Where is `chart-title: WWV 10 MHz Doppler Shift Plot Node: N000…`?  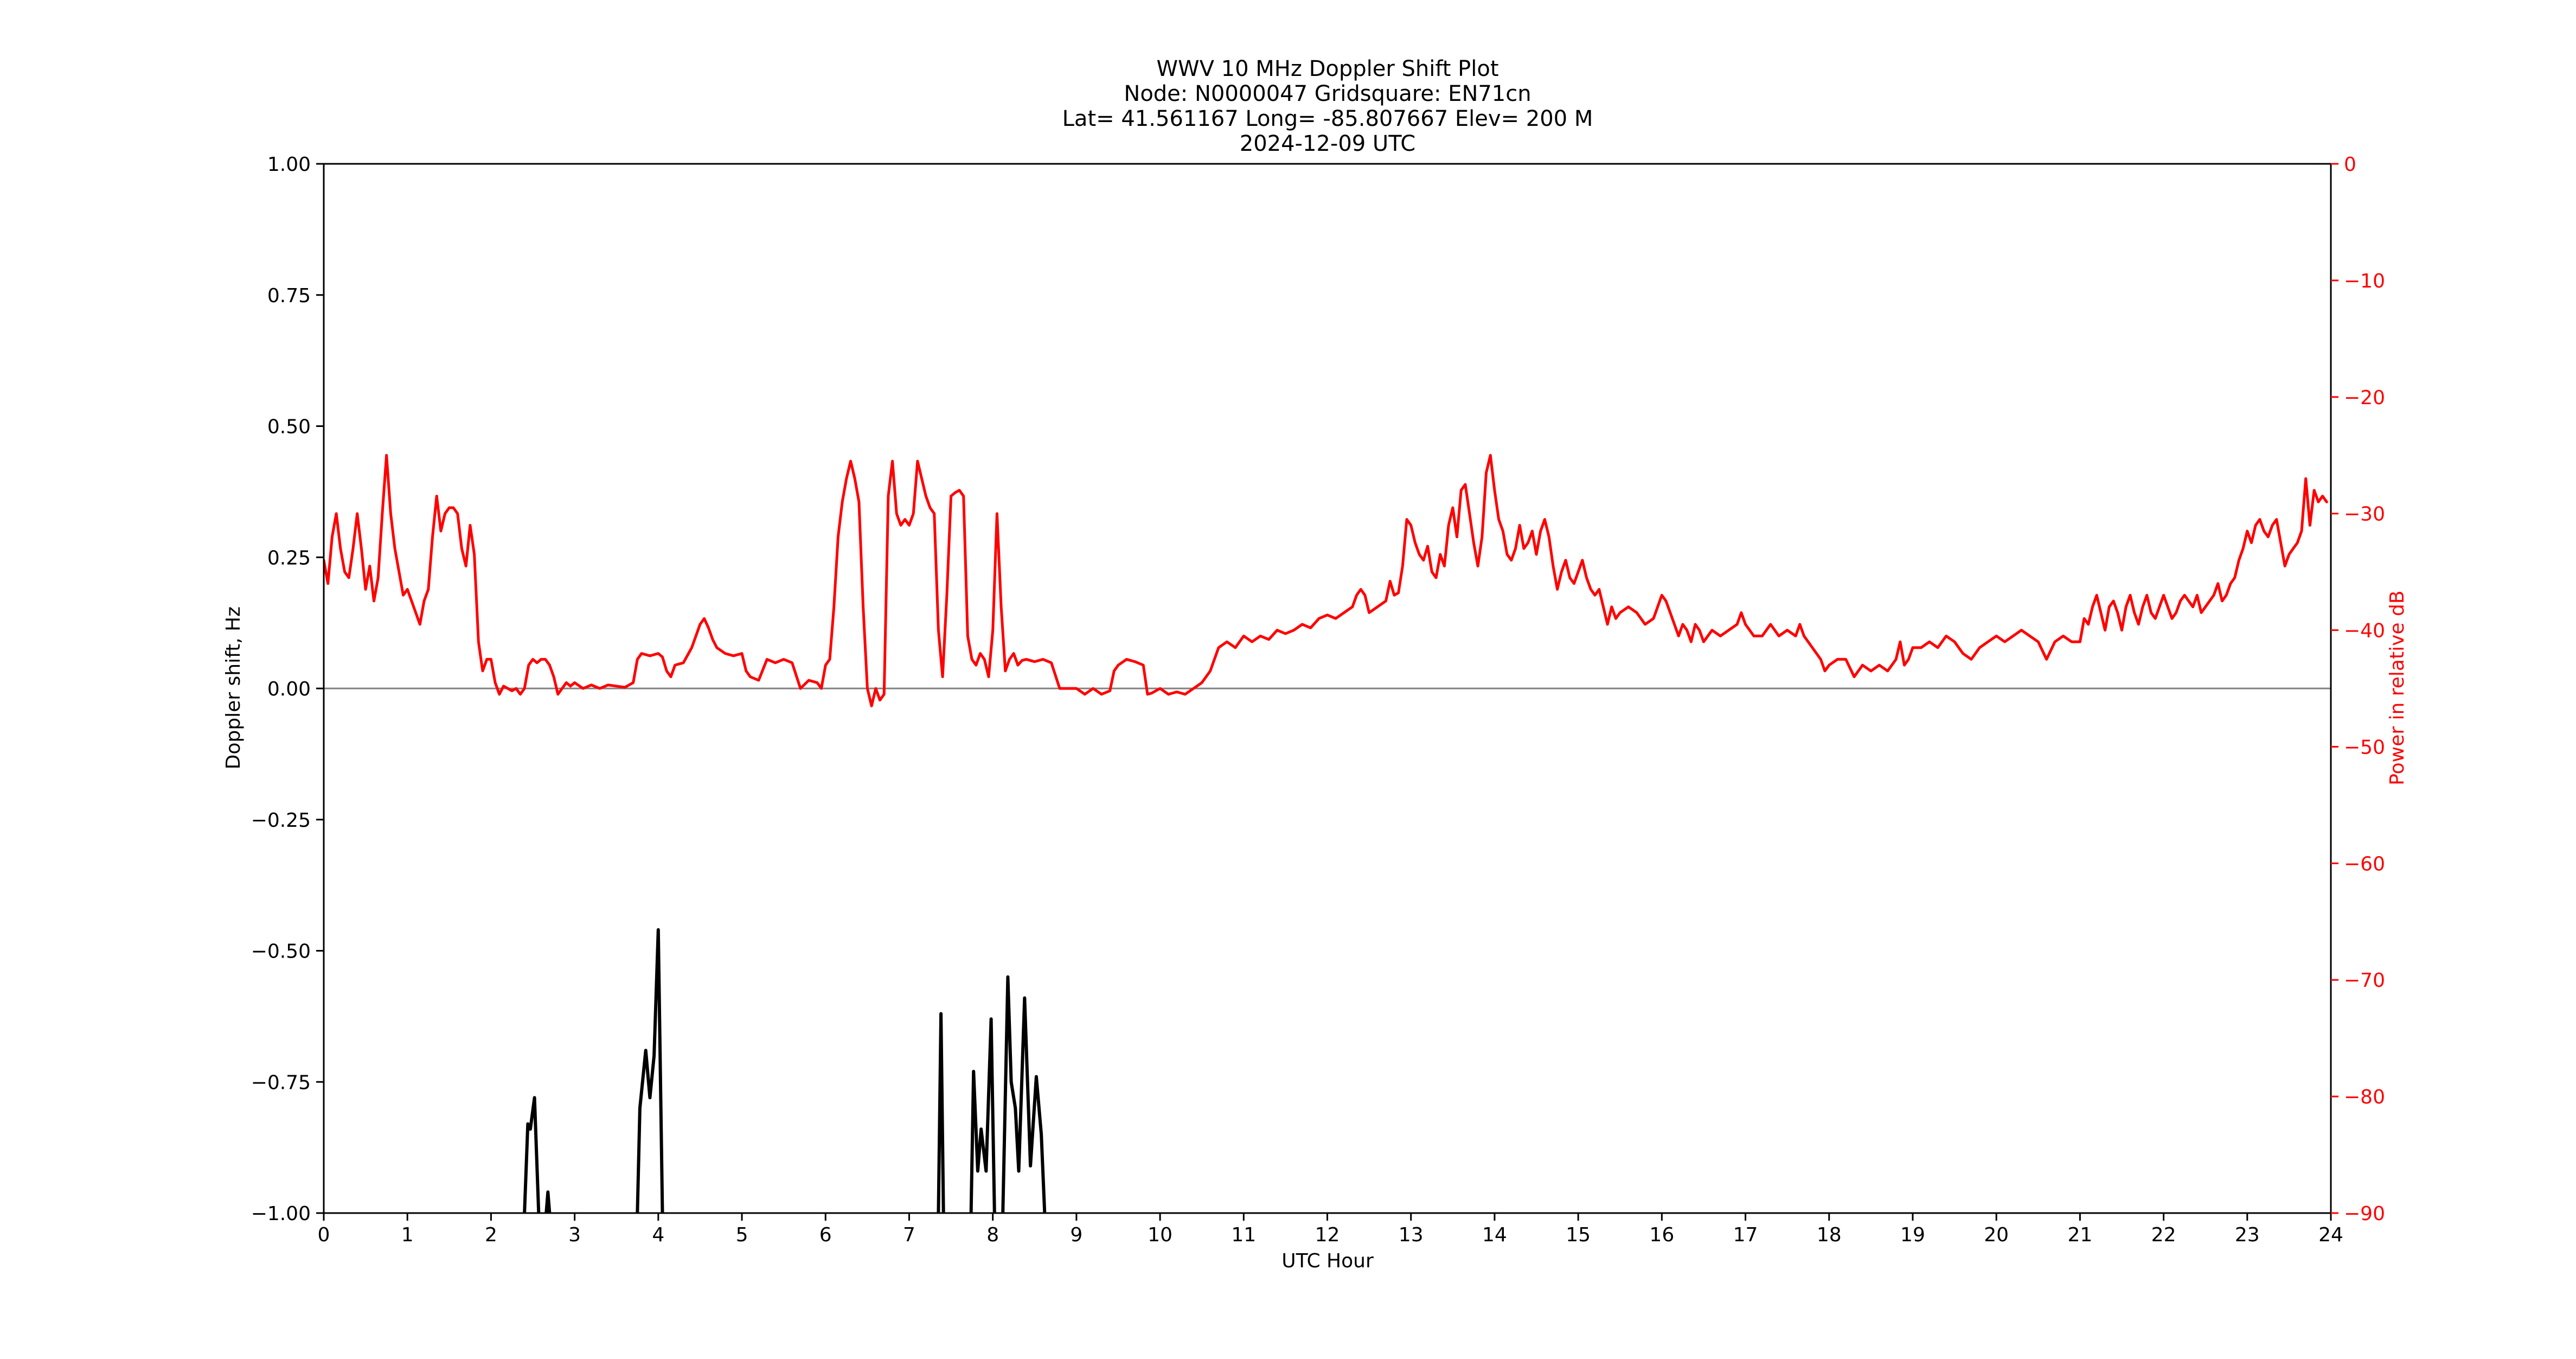
chart-title: WWV 10 MHz Doppler Shift Plot Node: N000… is located at coordinates (1327, 106).